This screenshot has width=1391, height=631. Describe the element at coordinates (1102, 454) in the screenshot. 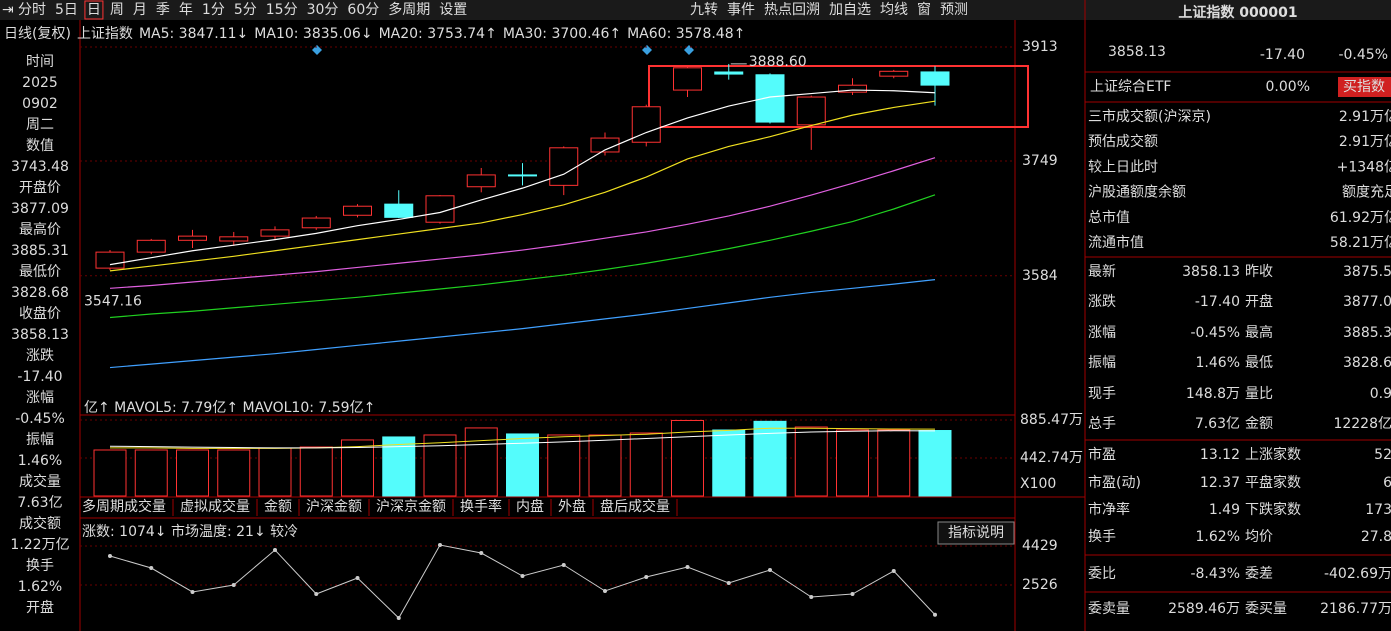

I see `grid-label: 市盈` at that location.